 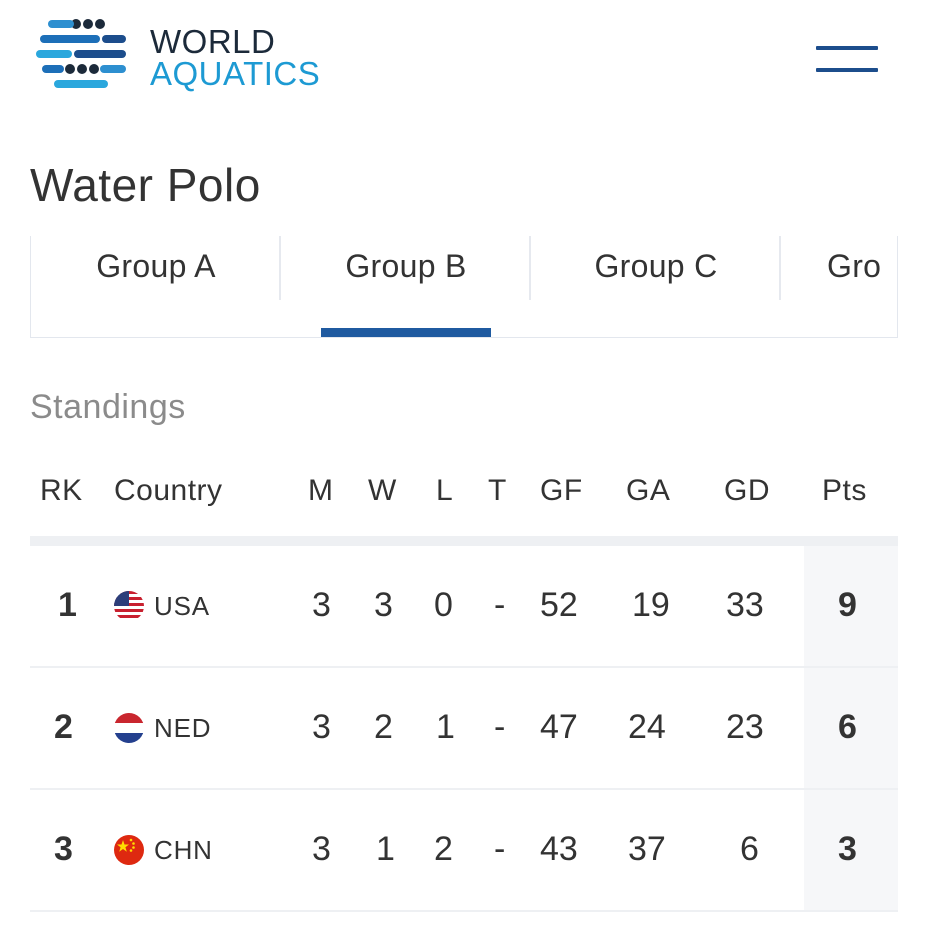 What do you see at coordinates (464, 729) in the screenshot?
I see `table-row: 2 NED 3 2 1 - 47 24 23 6` at bounding box center [464, 729].